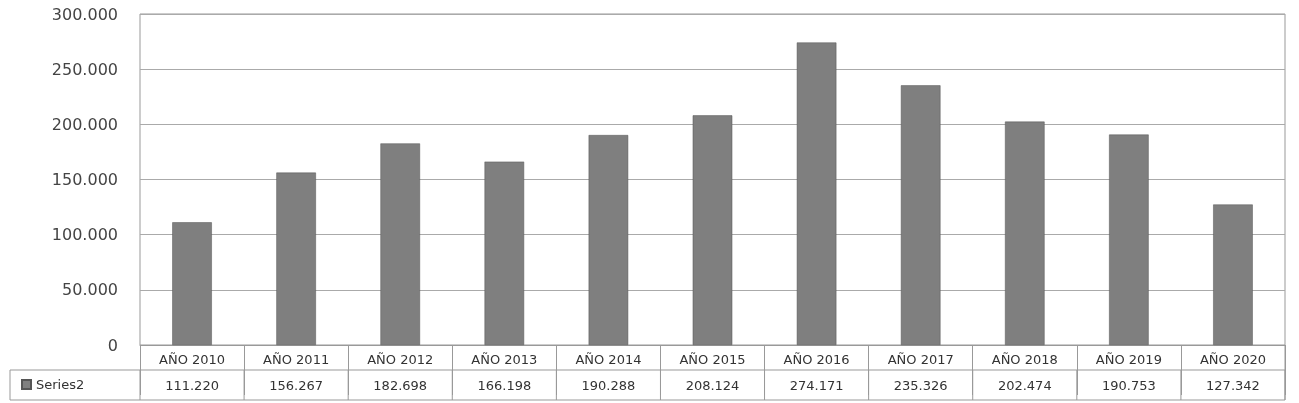 This screenshot has width=1299, height=403. I want to click on y-tick-label: 100.000, so click(84, 235).